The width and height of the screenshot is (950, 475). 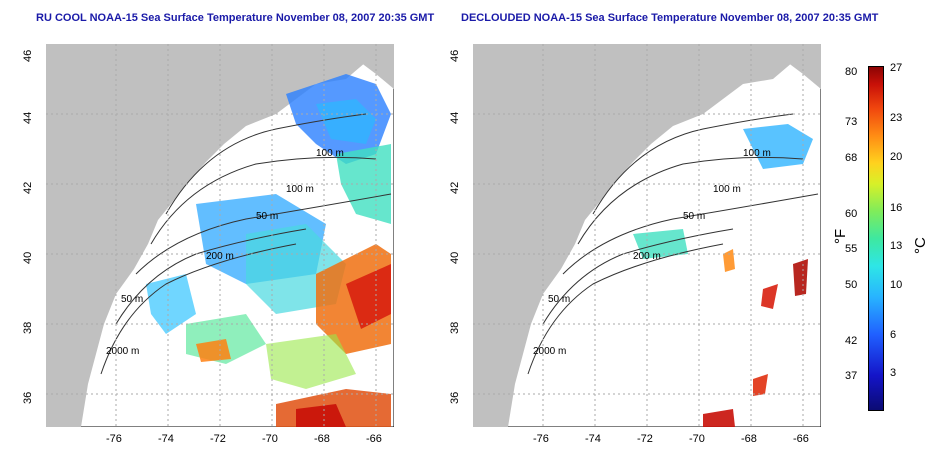 What do you see at coordinates (896, 246) in the screenshot?
I see `c-tick: 13` at bounding box center [896, 246].